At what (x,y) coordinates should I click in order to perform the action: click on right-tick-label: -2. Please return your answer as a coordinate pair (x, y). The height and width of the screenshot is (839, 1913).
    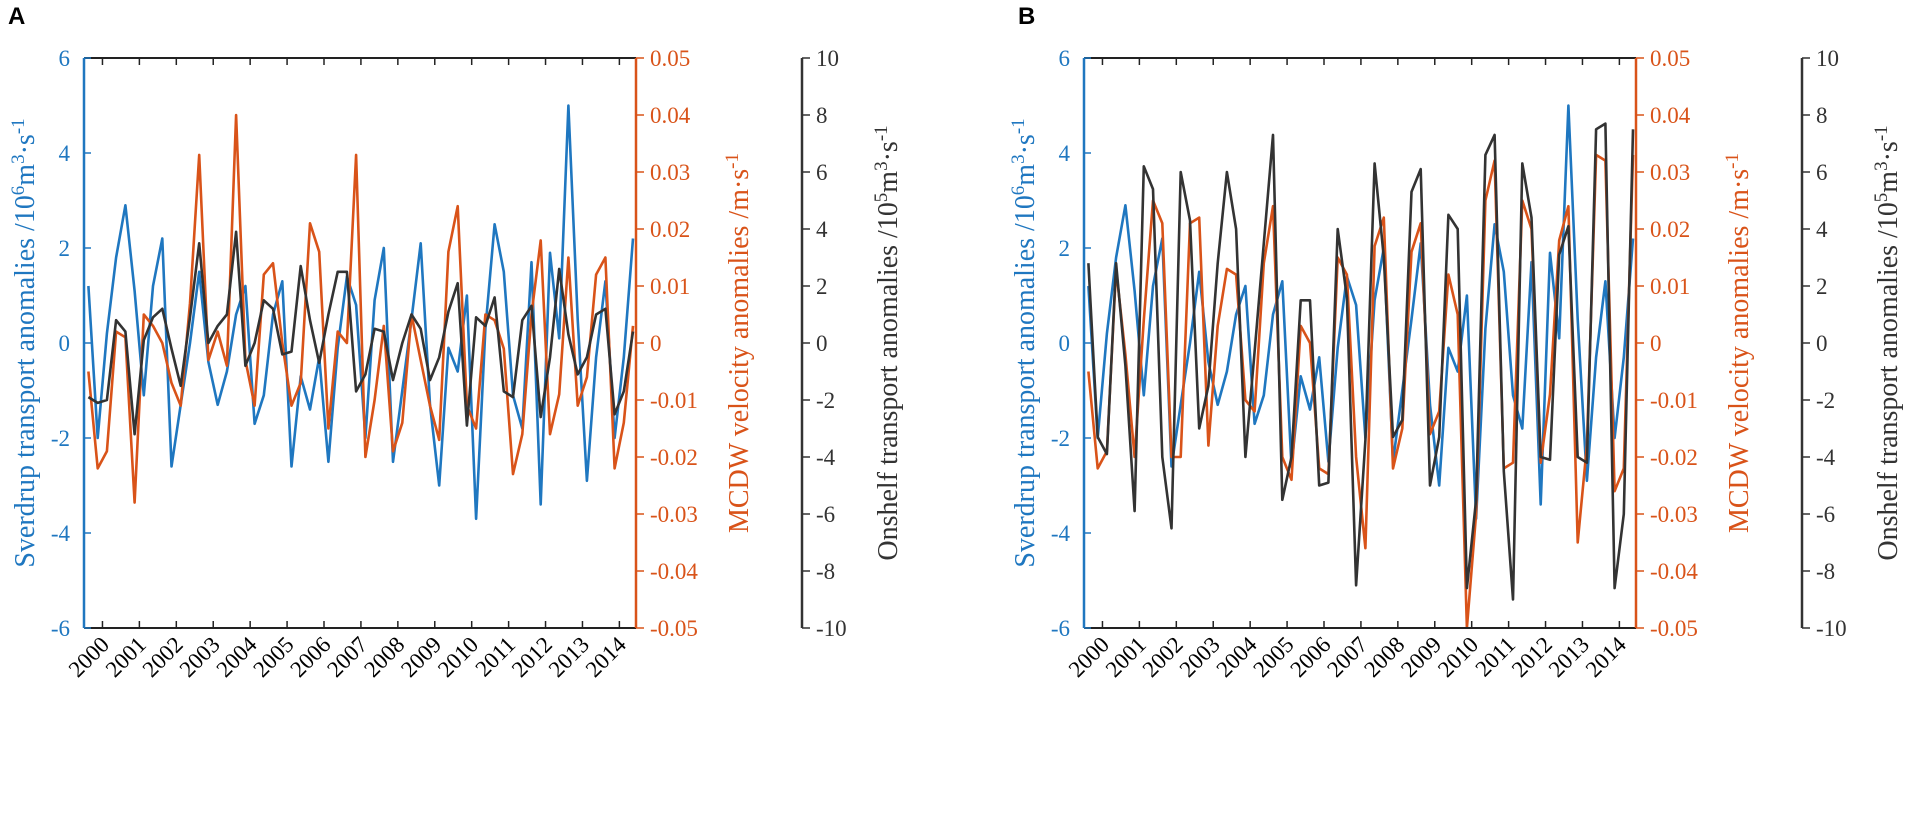
    Looking at the image, I should click on (1825, 400).